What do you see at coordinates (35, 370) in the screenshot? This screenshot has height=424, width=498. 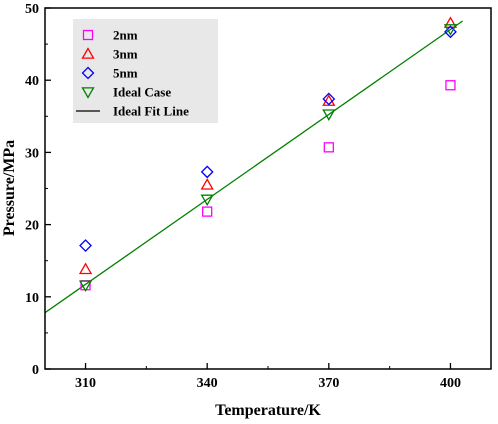 I see `y-tick-label: 0` at bounding box center [35, 370].